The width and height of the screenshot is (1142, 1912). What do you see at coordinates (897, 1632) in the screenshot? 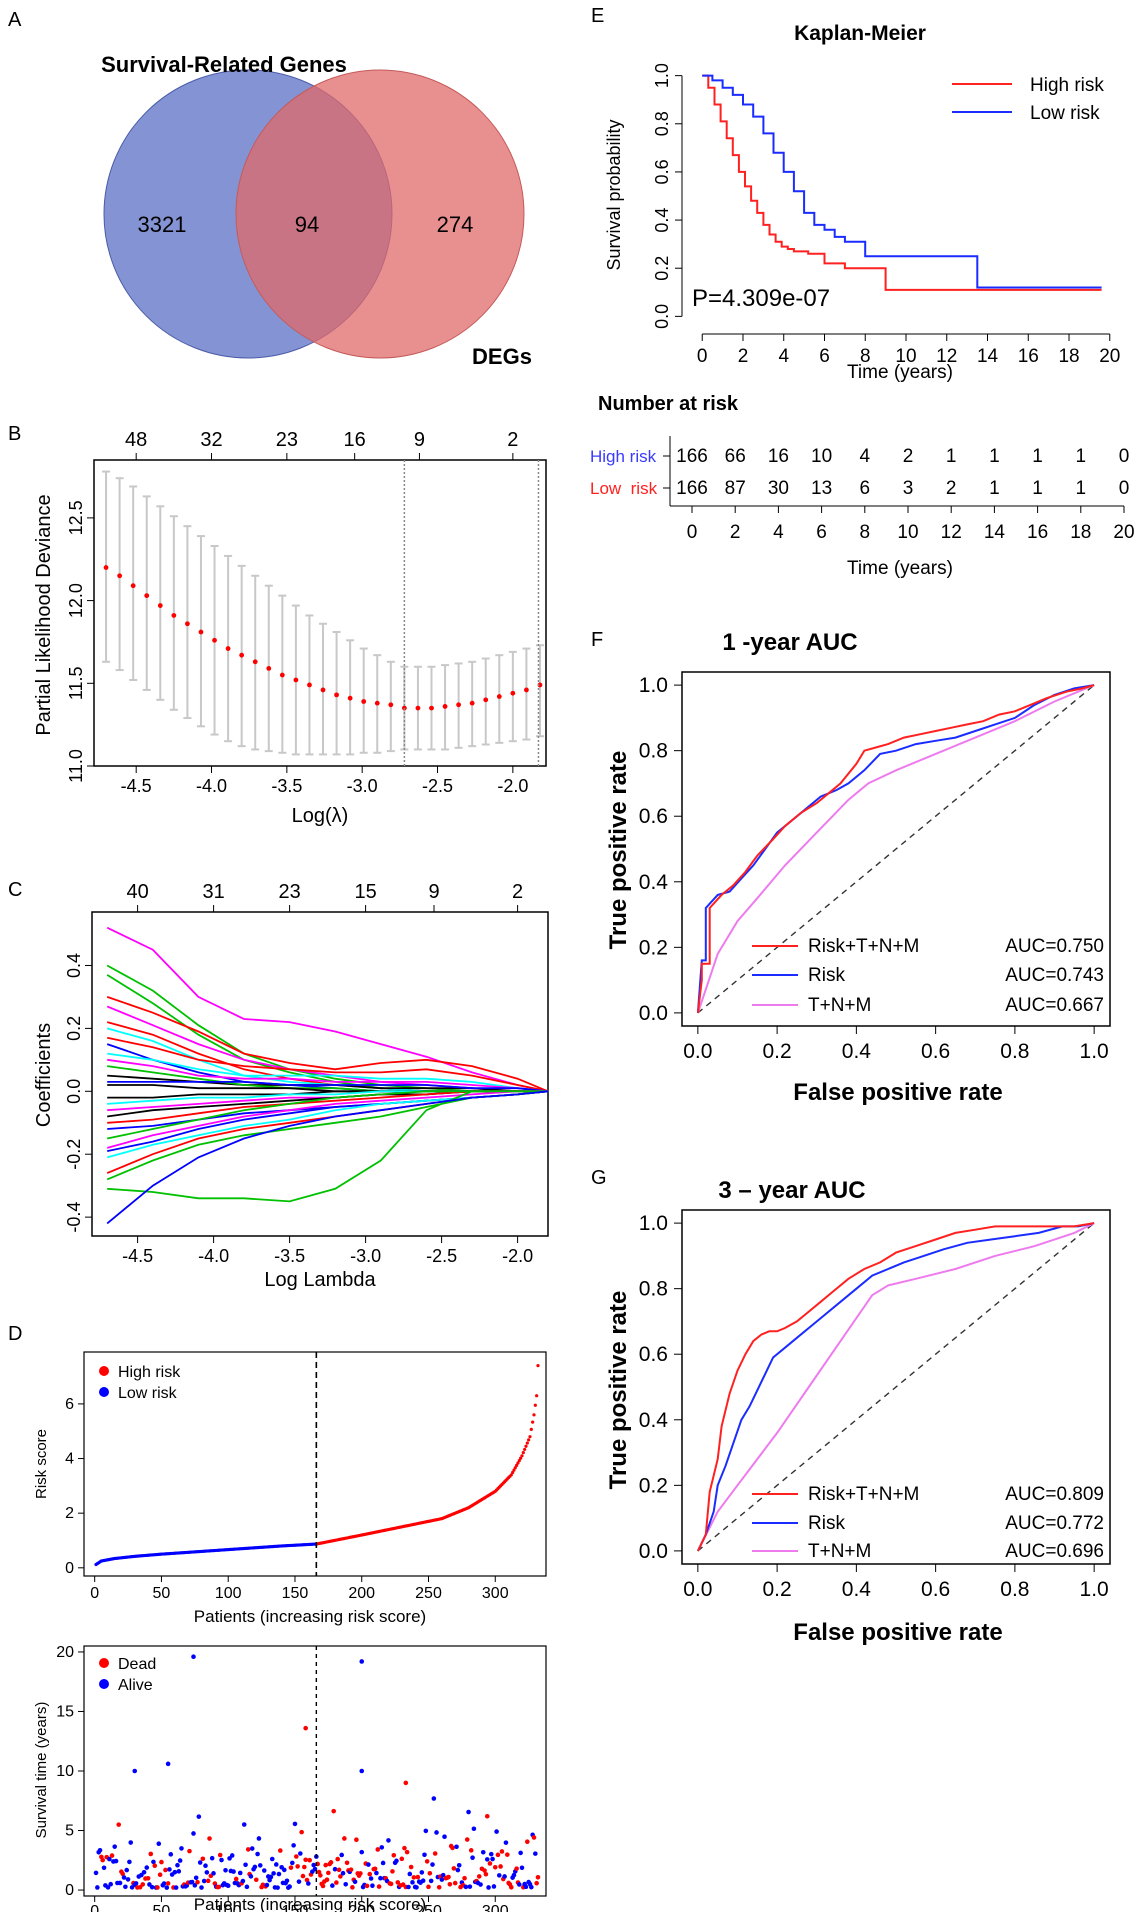
I see `g-xlabel: False positive rate` at bounding box center [897, 1632].